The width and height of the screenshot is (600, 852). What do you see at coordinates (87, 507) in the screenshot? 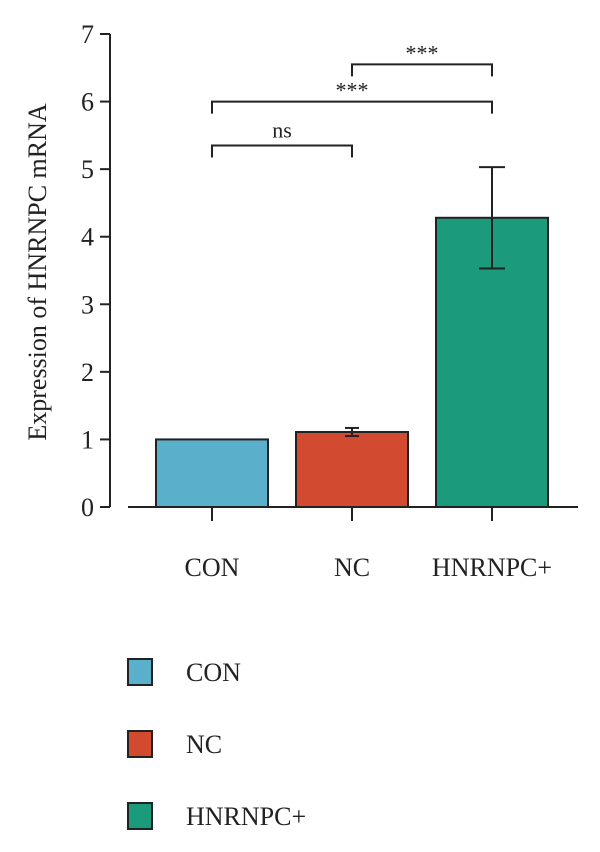
I see `y-tick-label: 0` at bounding box center [87, 507].